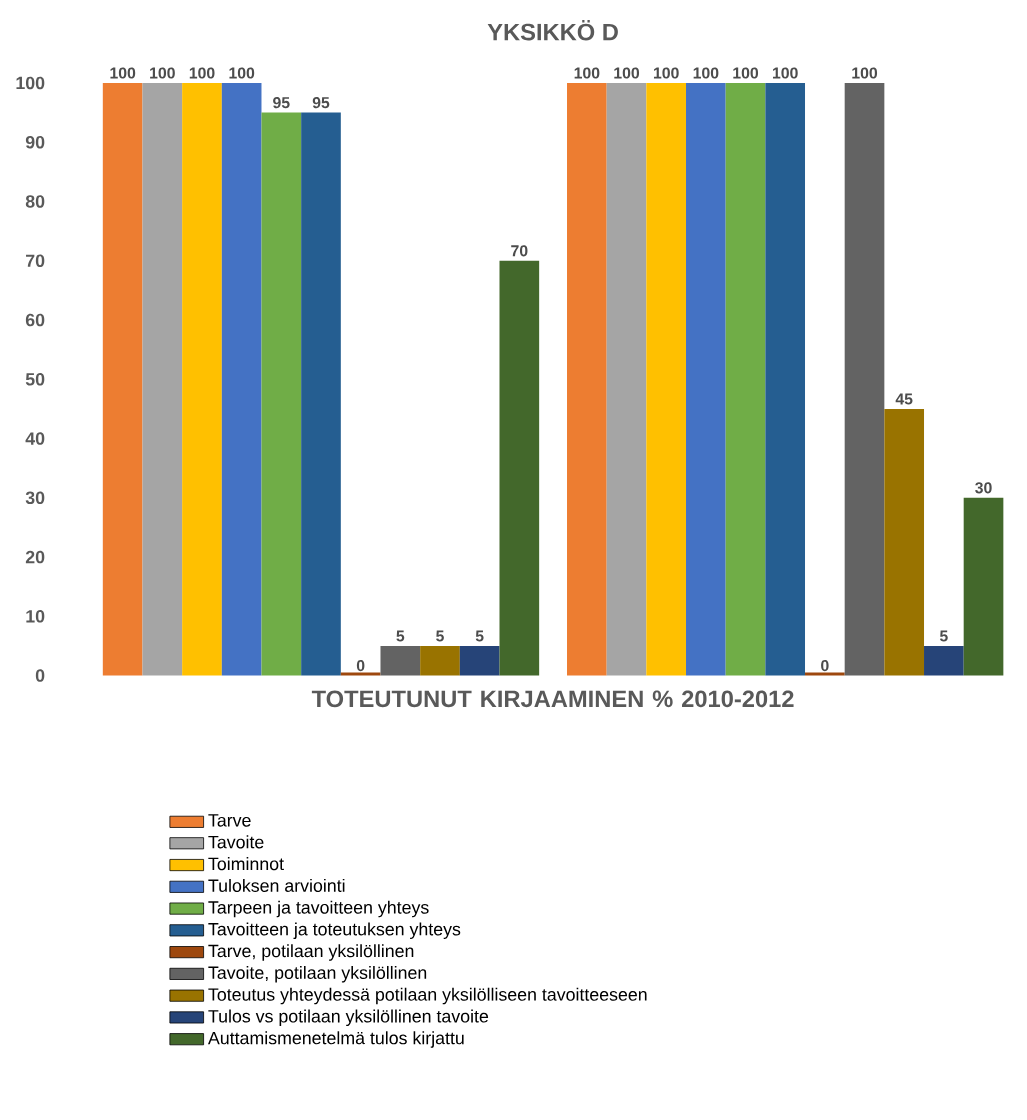 The width and height of the screenshot is (1027, 1120). Describe the element at coordinates (35, 438) in the screenshot. I see `y-tick-label: 40` at that location.